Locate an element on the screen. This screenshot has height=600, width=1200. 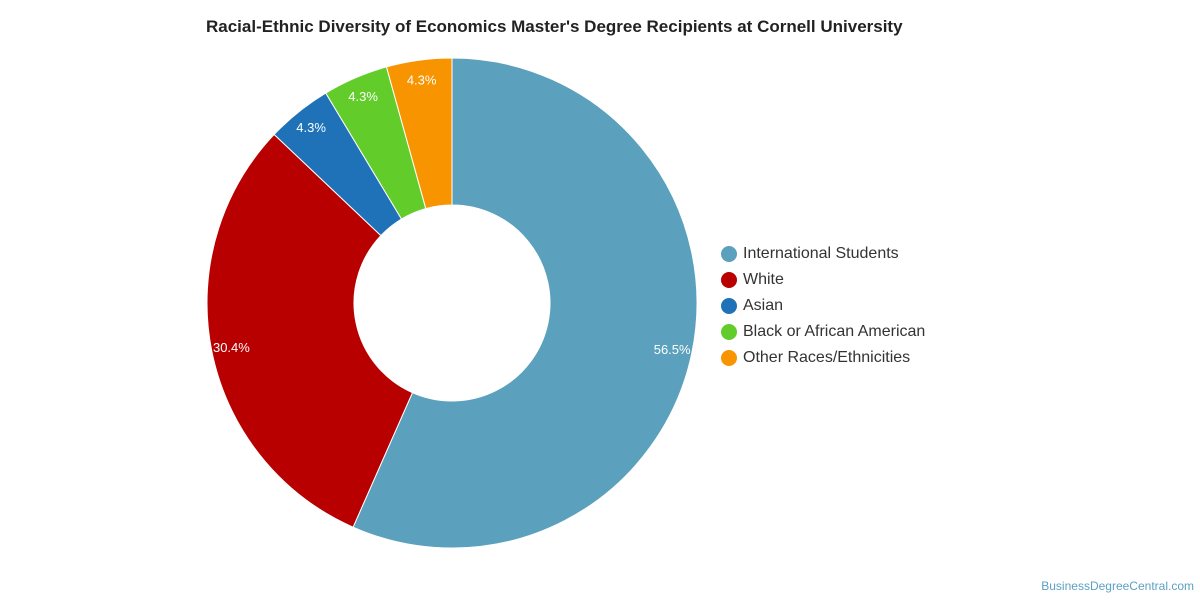
slice-label-white: 30.4% is located at coordinates (231, 347).